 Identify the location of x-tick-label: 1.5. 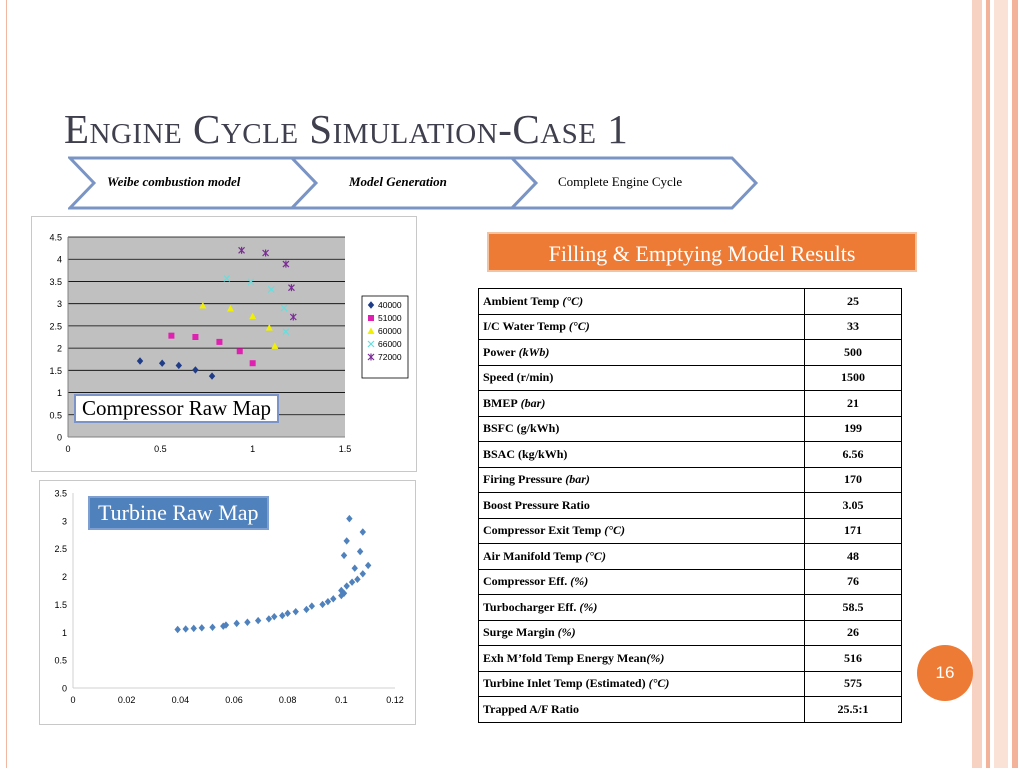
(345, 449).